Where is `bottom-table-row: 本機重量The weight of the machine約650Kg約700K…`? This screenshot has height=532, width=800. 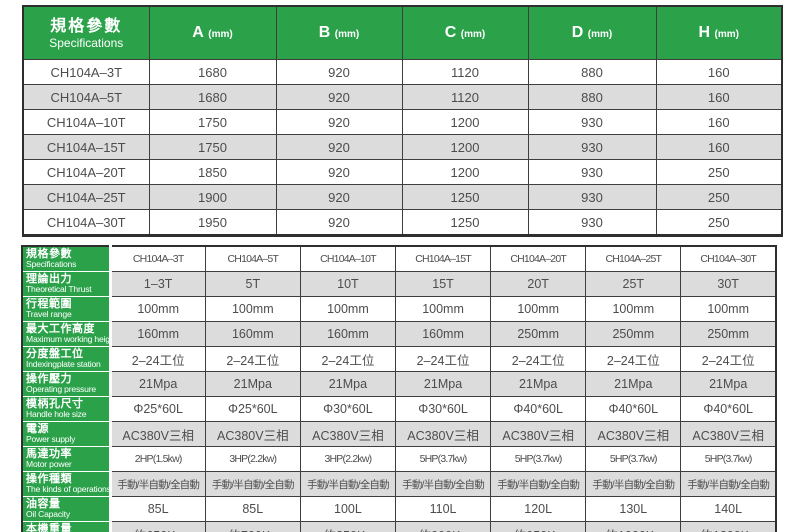
bottom-table-row: 本機重量The weight of the machine約650Kg約700K… is located at coordinates (399, 526).